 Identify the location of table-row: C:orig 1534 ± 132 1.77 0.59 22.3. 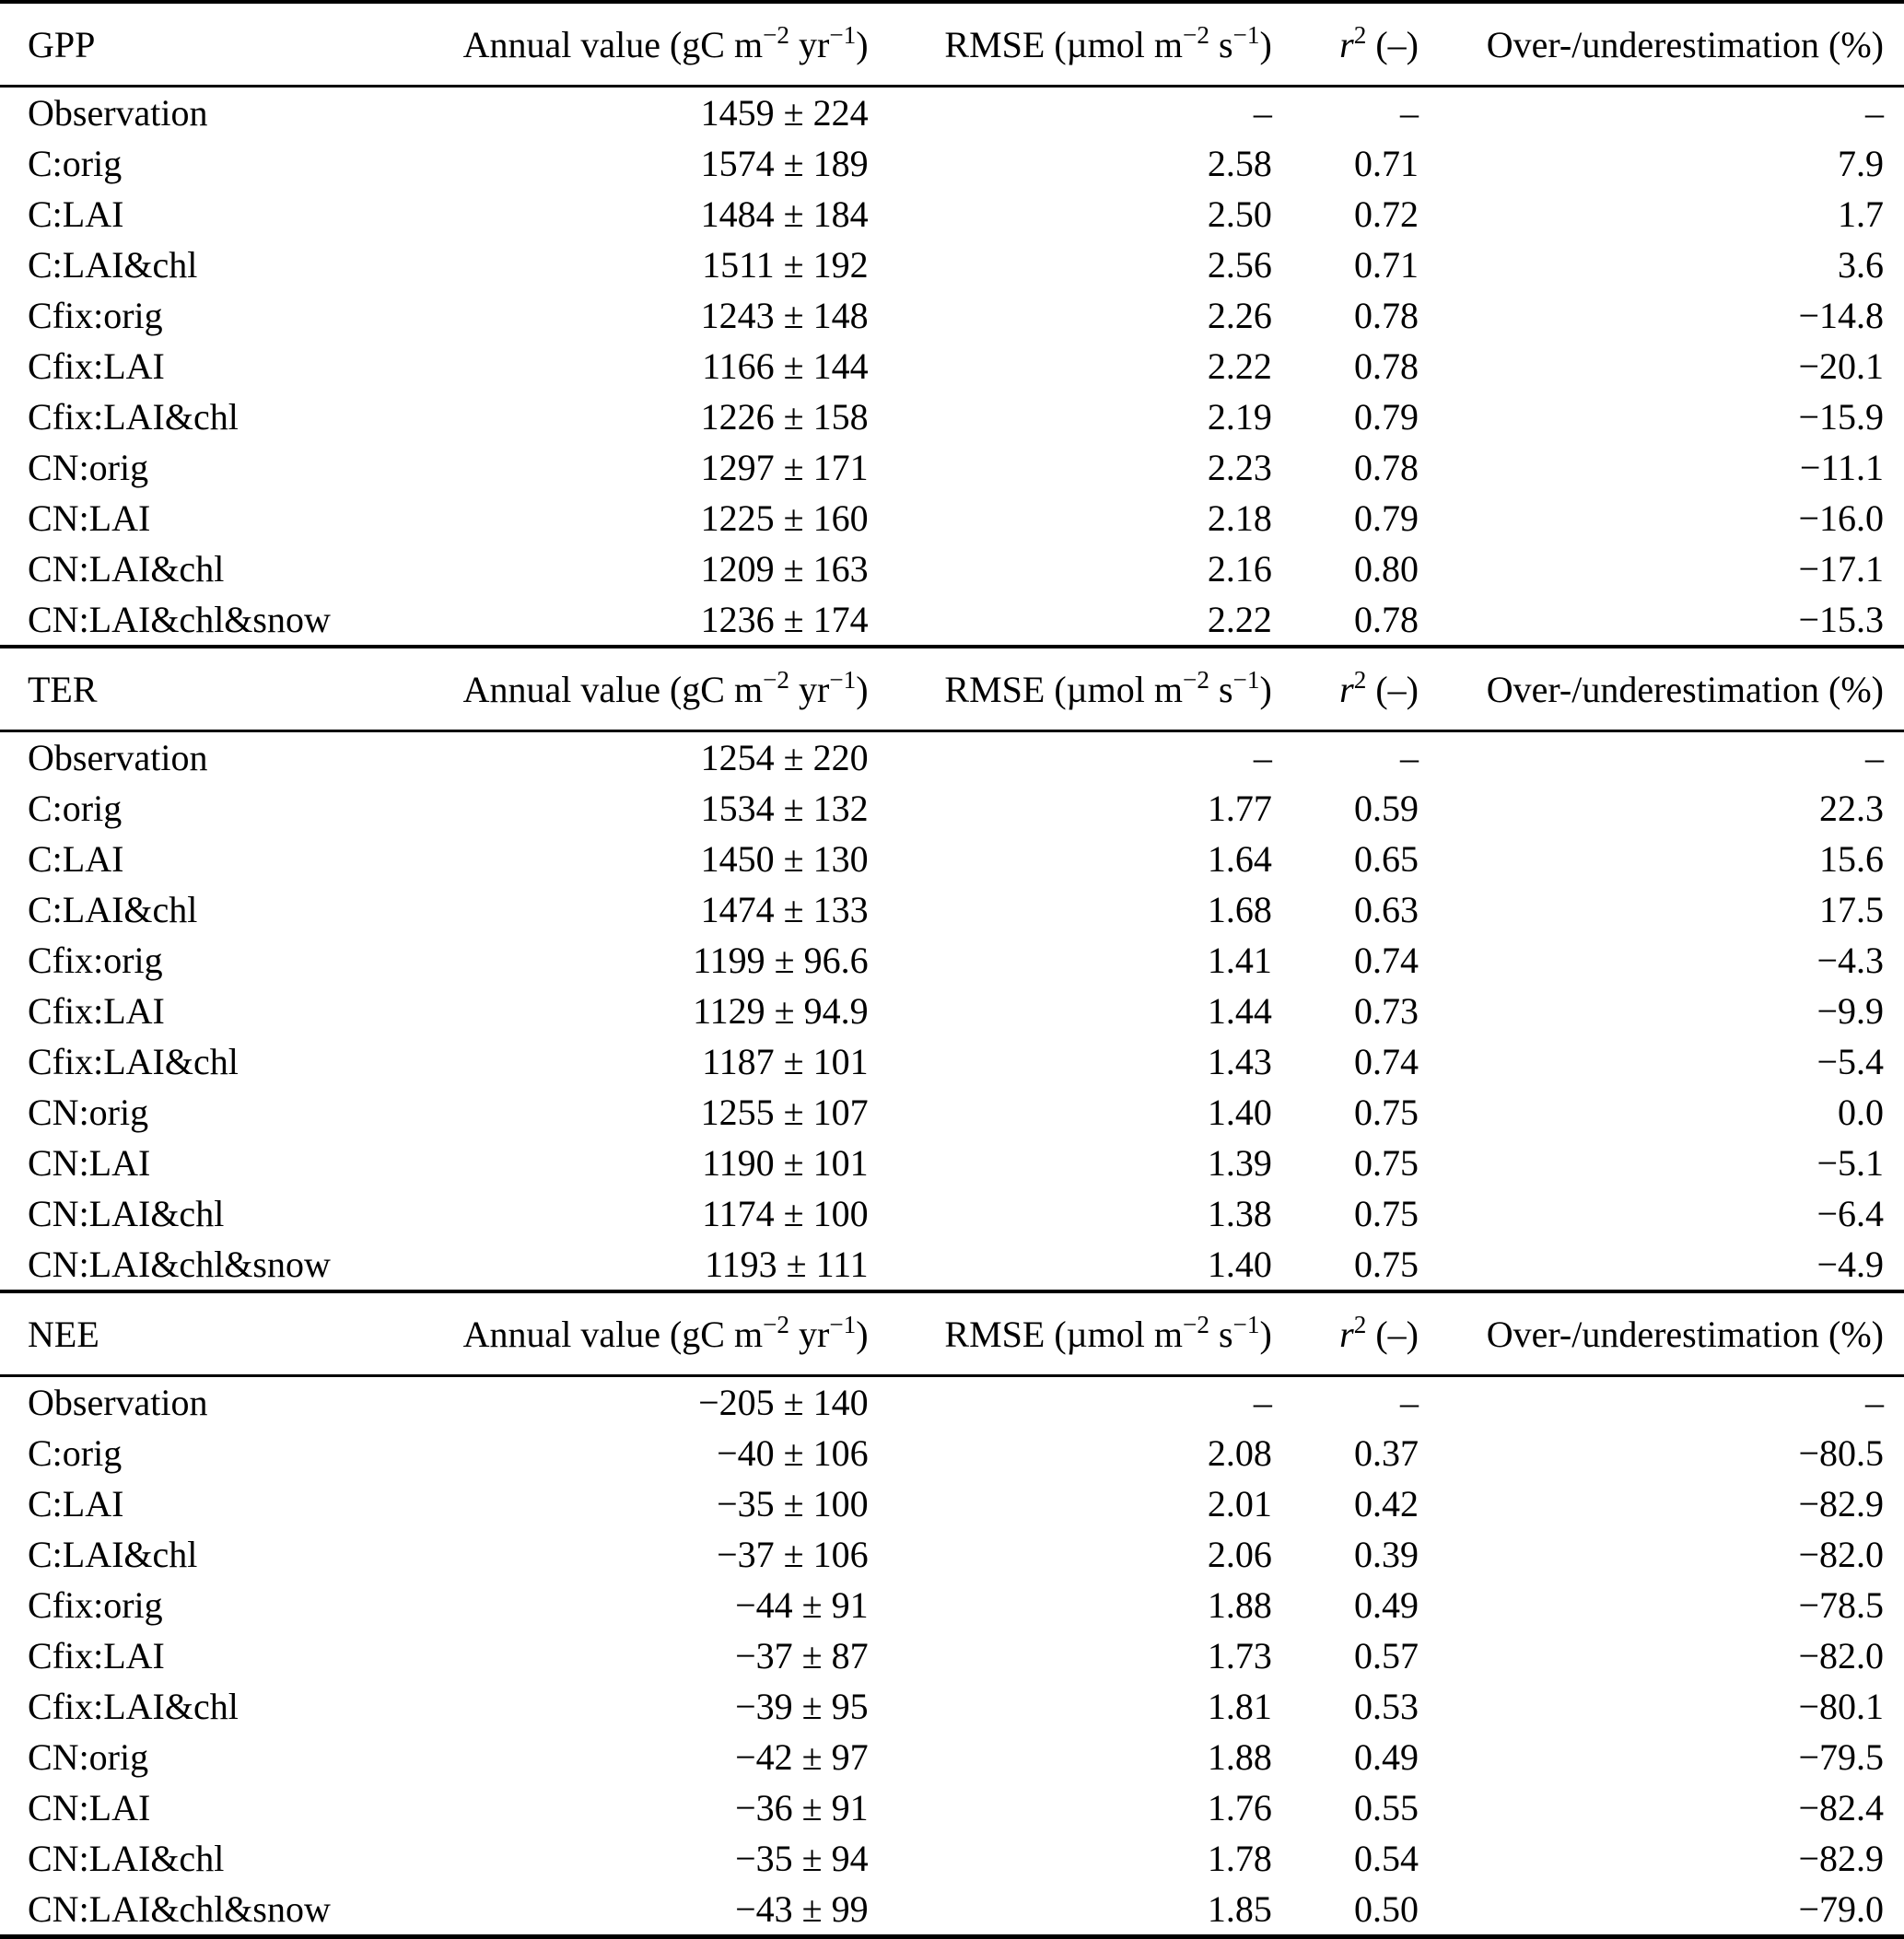
(952, 809).